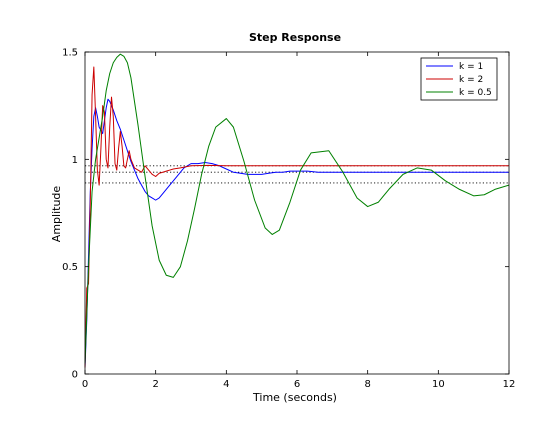 The width and height of the screenshot is (560, 424). I want to click on x-tick-label-5: 10, so click(438, 384).